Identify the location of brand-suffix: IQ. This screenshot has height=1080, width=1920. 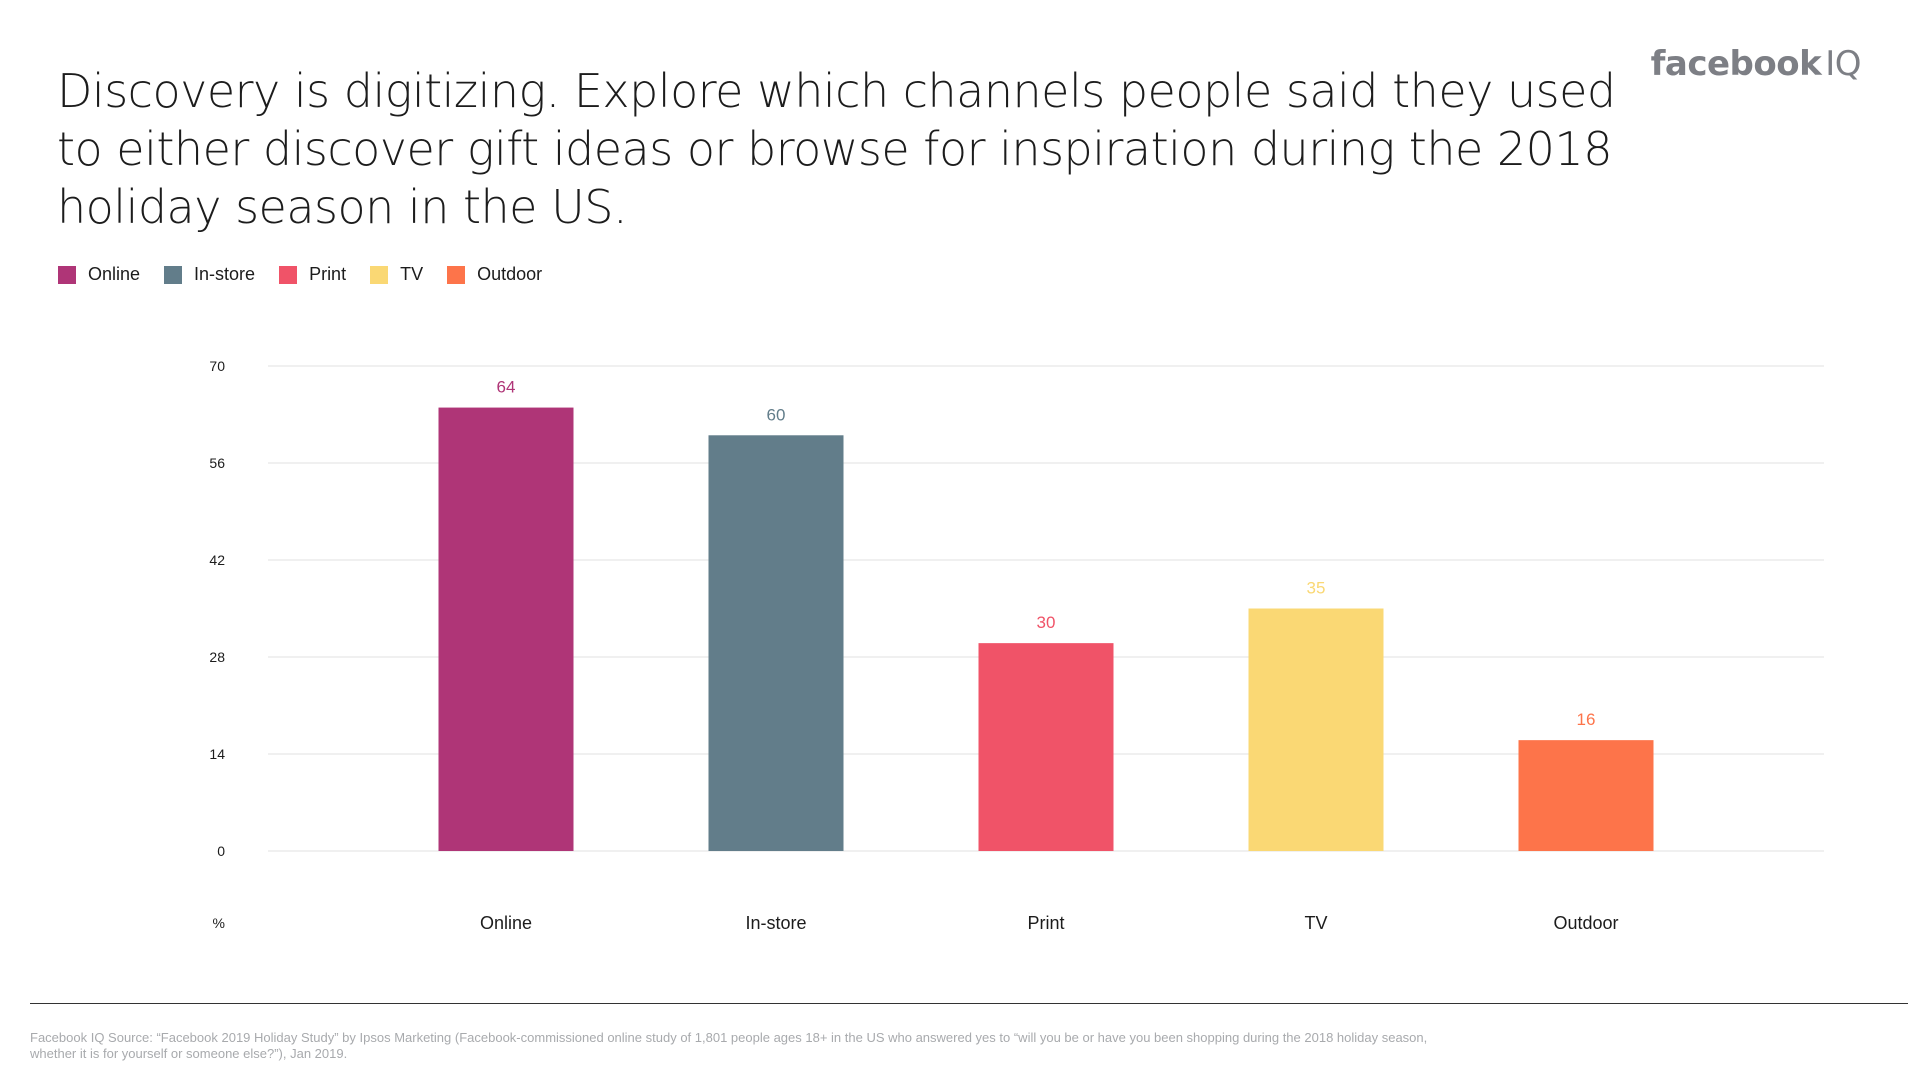
(1843, 64).